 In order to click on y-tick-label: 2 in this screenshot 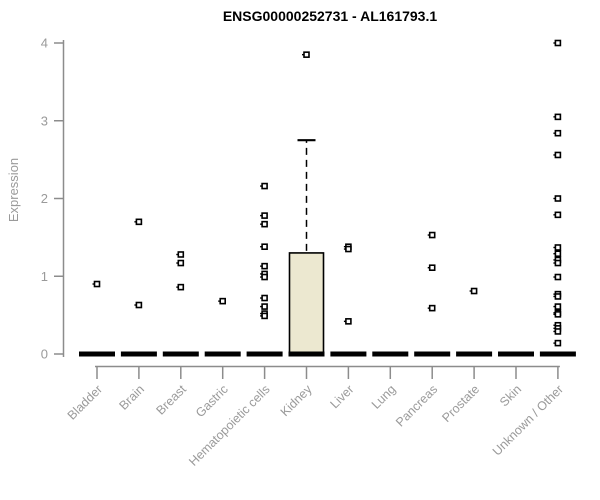, I will do `click(44, 198)`.